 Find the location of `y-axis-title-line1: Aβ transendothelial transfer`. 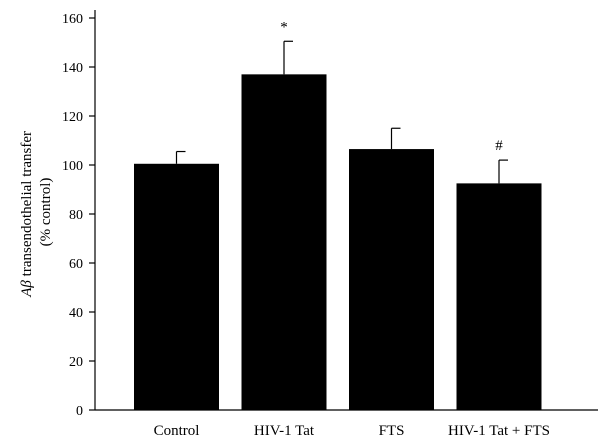

y-axis-title-line1: Aβ transendothelial transfer is located at coordinates (27, 214).